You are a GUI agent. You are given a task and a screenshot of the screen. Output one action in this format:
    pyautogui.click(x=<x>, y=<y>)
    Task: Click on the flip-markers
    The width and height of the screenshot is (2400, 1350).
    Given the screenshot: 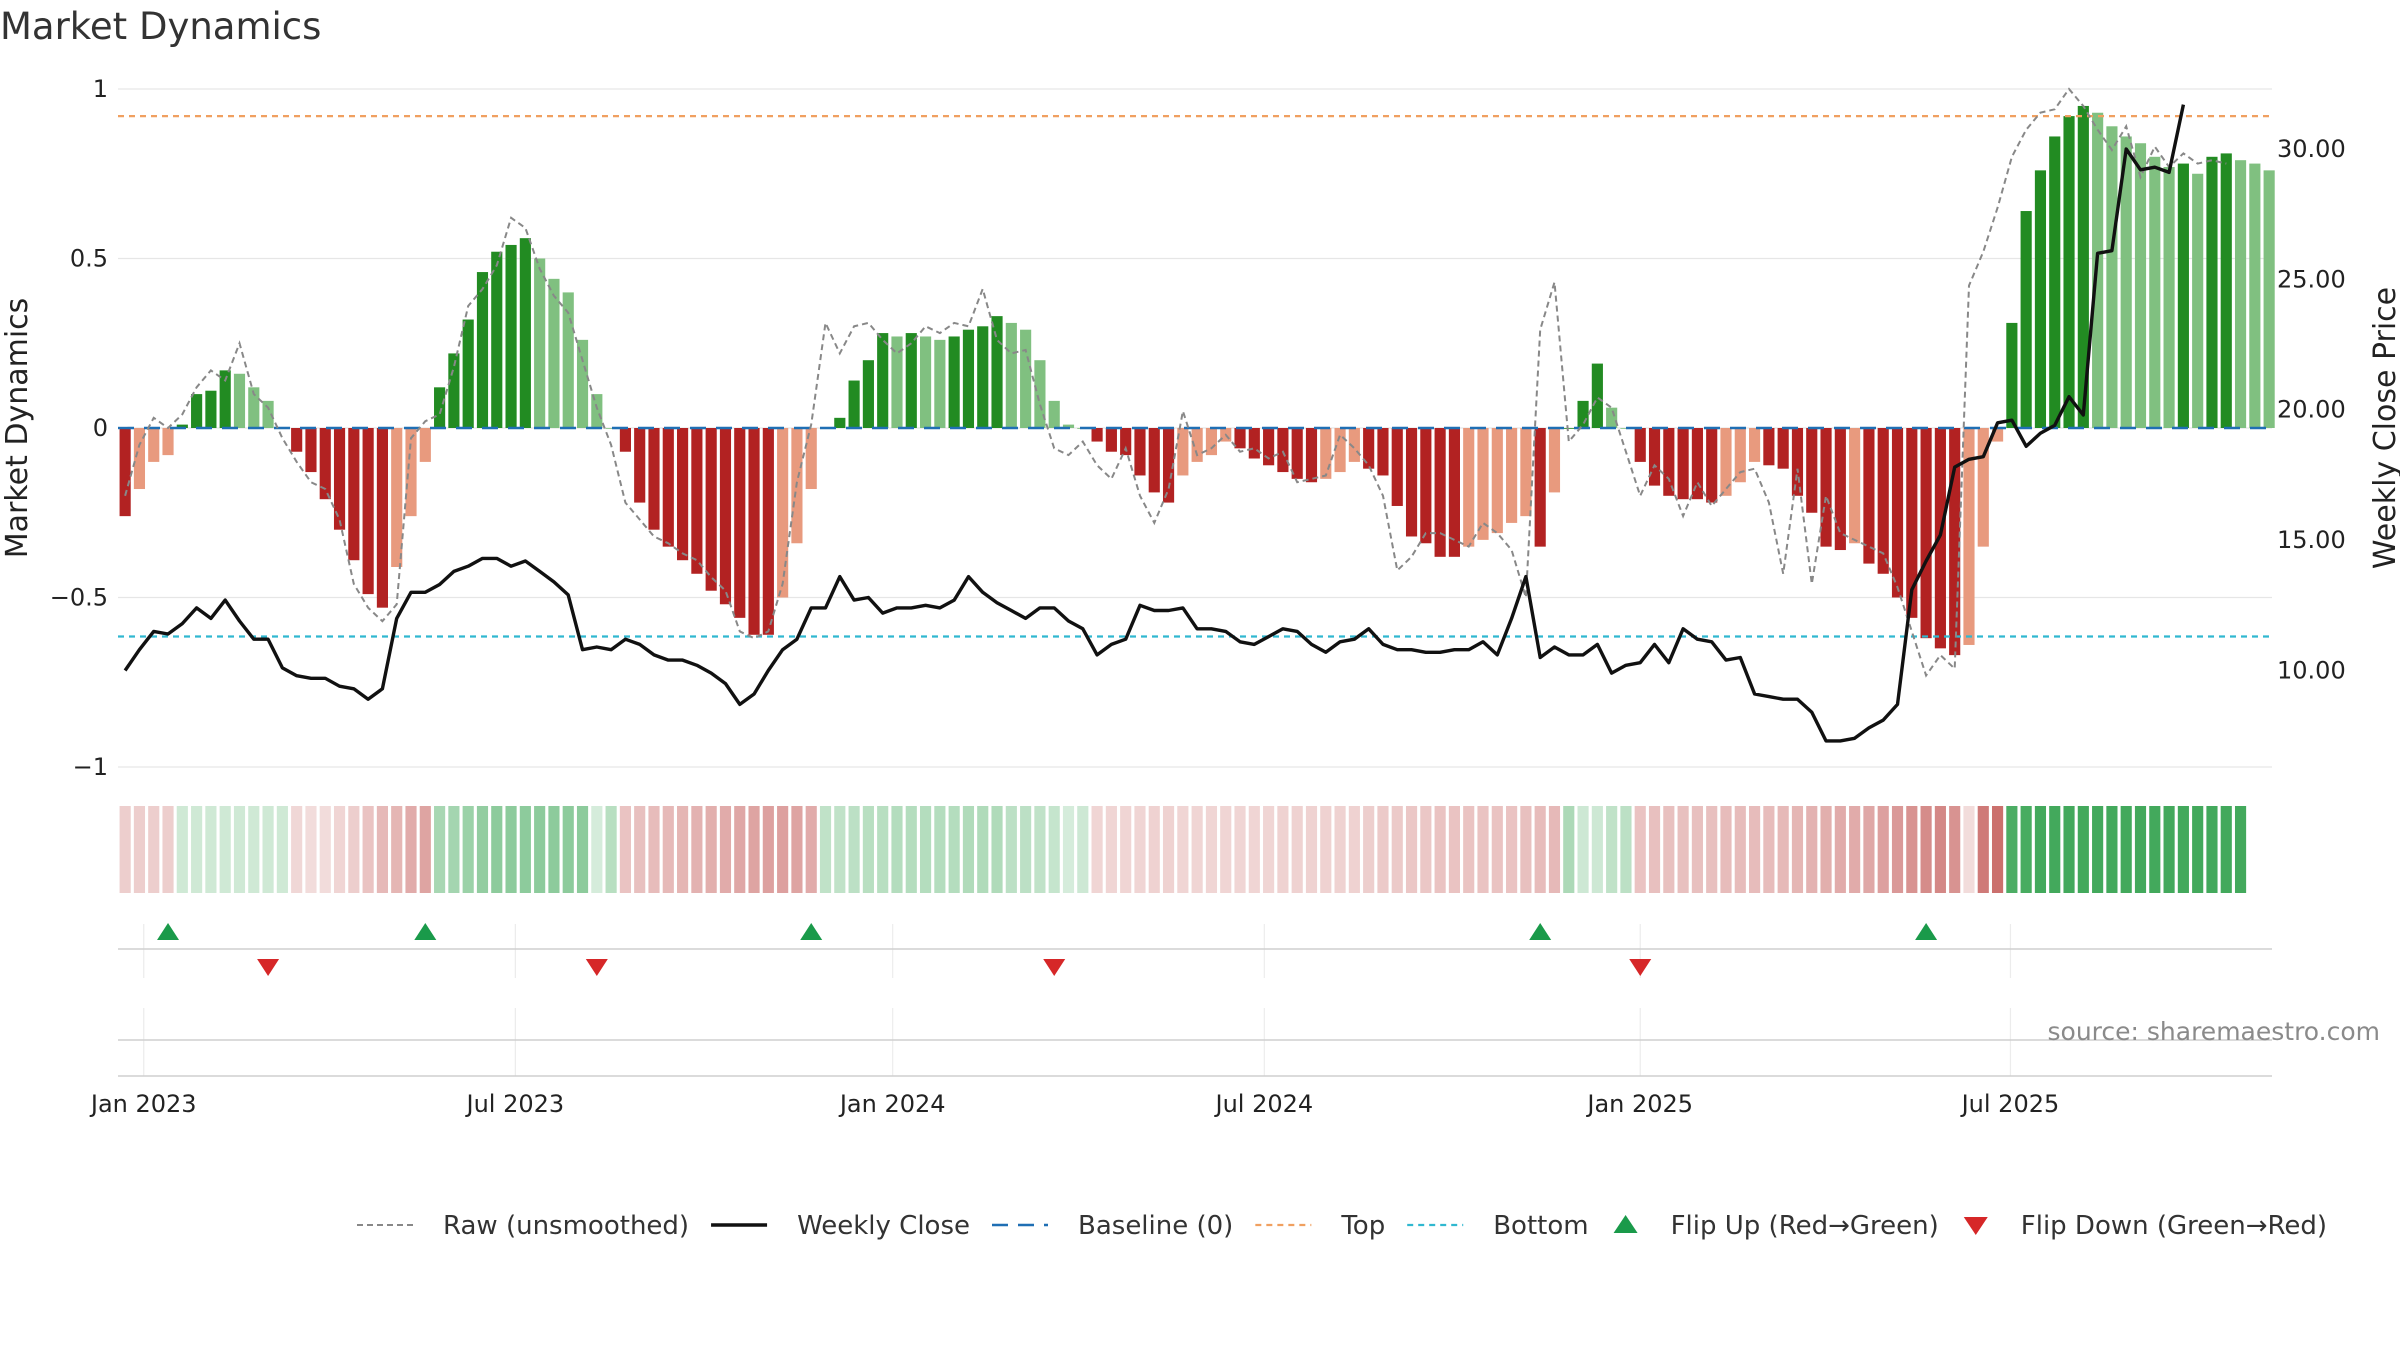 What is the action you would take?
    pyautogui.click(x=1047, y=949)
    